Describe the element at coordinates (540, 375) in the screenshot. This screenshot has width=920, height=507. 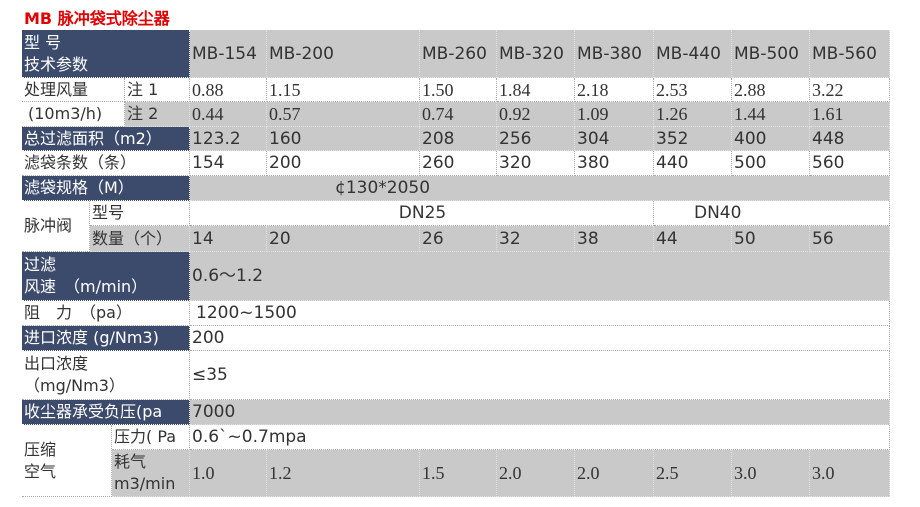
I see `cell: ≤35` at that location.